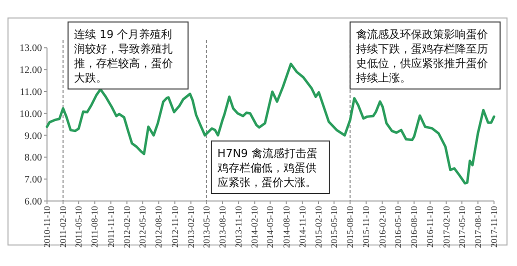 The width and height of the screenshot is (517, 266). Describe the element at coordinates (255, 227) in the screenshot. I see `x-tick-label: 2014-02-10` at that location.